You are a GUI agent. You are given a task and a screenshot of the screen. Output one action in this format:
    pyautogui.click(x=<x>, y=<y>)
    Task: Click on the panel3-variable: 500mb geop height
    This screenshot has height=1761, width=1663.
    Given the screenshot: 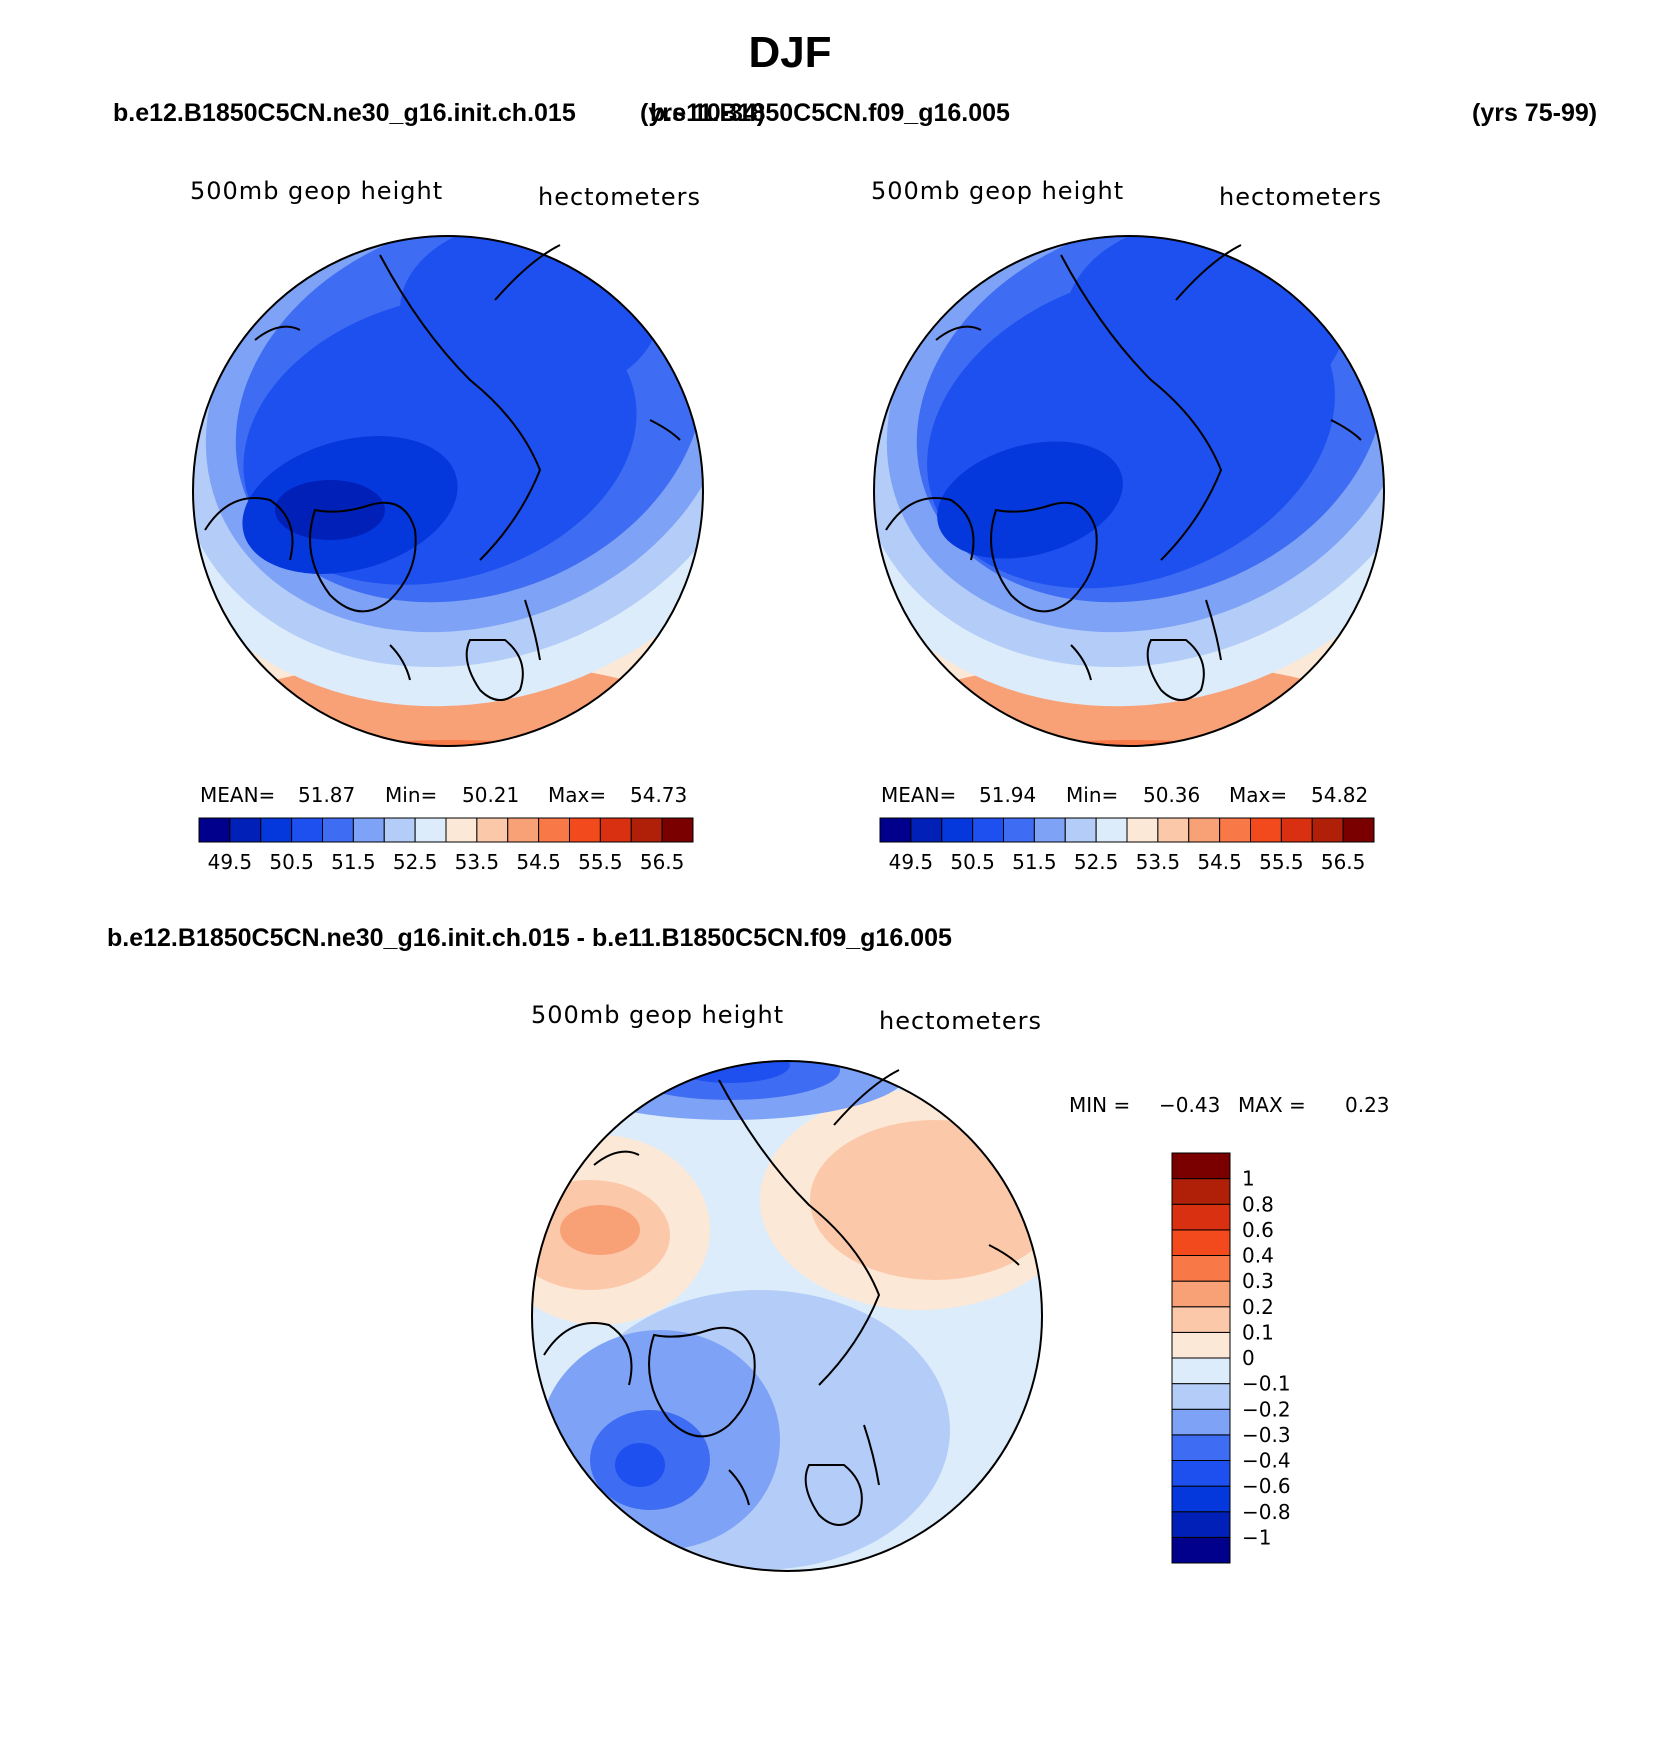 What is the action you would take?
    pyautogui.click(x=658, y=1015)
    